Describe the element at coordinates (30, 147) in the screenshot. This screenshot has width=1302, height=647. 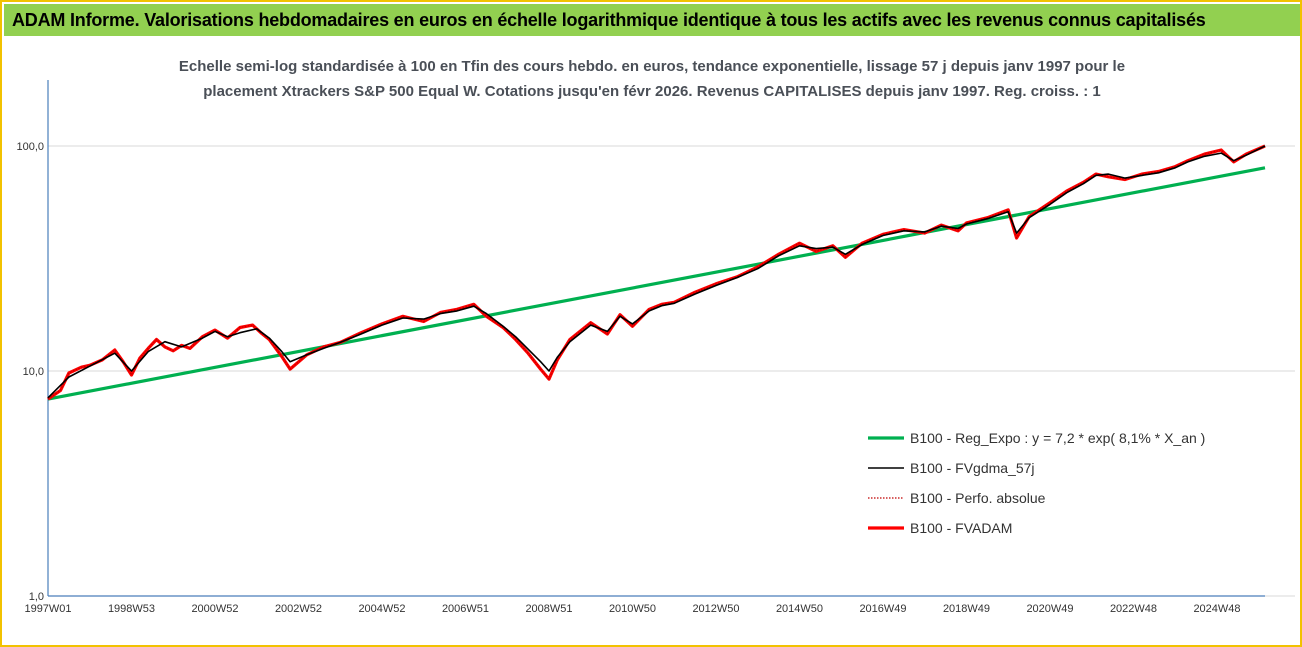
I see `y-tick-label: 100,0` at that location.